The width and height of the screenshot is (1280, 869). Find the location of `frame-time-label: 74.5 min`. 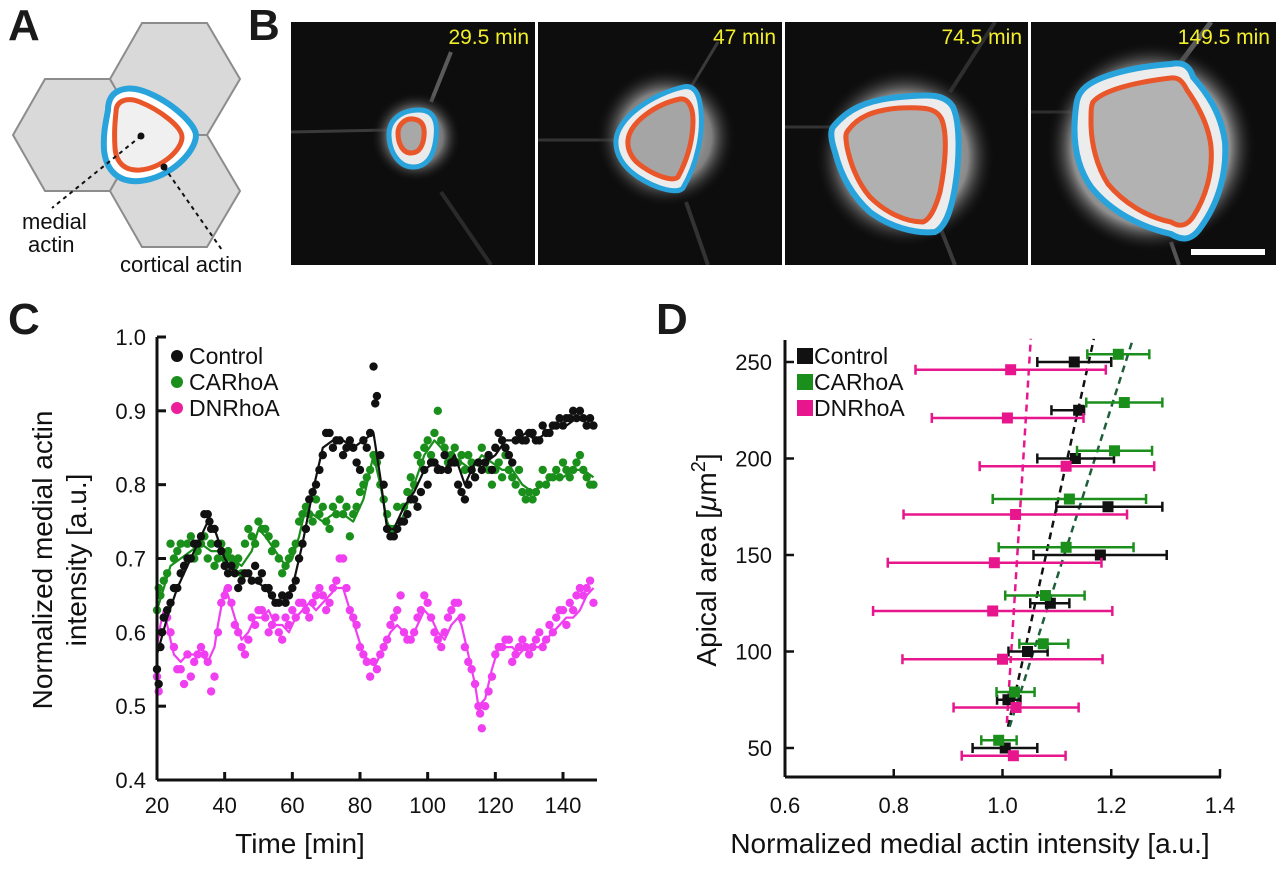

frame-time-label: 74.5 min is located at coordinates (981, 37).